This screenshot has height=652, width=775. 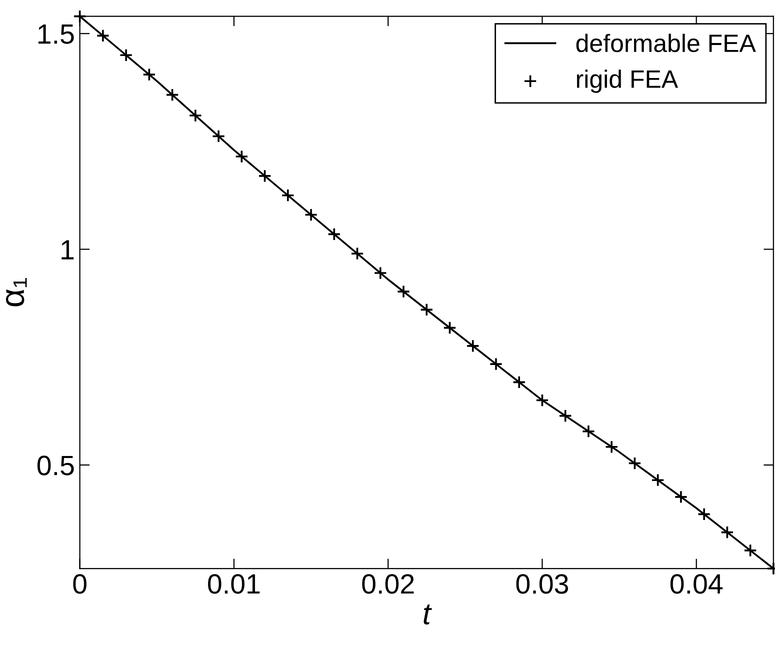 What do you see at coordinates (55, 466) in the screenshot?
I see `y-tick-label: 0.5` at bounding box center [55, 466].